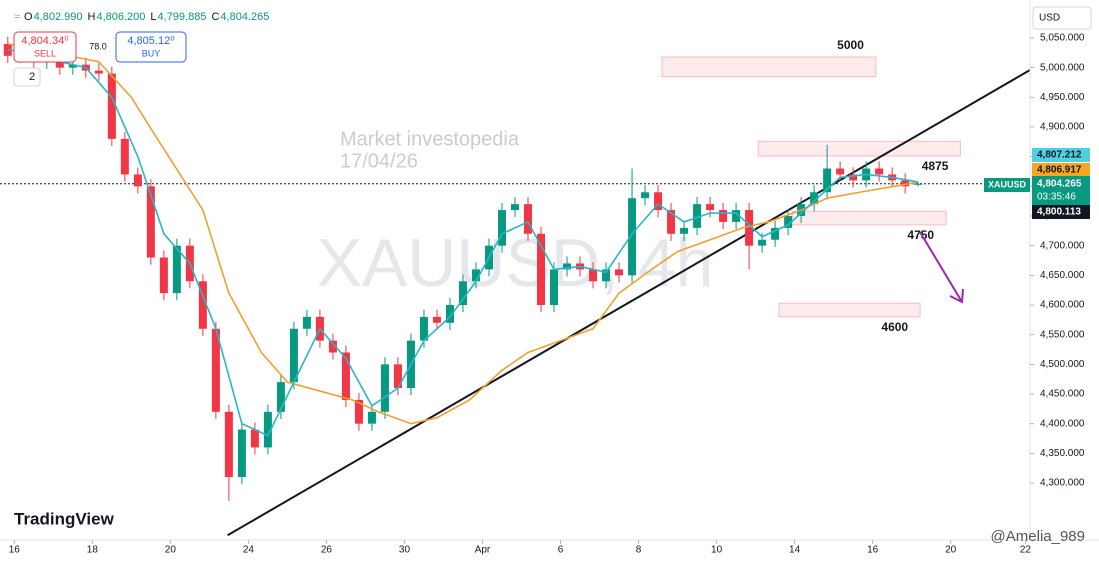  I want to click on y-tick-label: 4,950.000, so click(1062, 97).